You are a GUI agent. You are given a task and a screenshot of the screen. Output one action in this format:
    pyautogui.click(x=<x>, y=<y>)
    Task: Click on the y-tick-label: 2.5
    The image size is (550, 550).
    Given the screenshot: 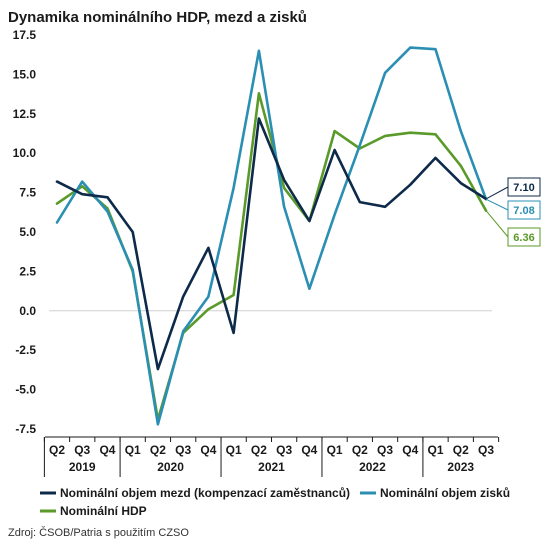 What is the action you would take?
    pyautogui.click(x=27, y=271)
    